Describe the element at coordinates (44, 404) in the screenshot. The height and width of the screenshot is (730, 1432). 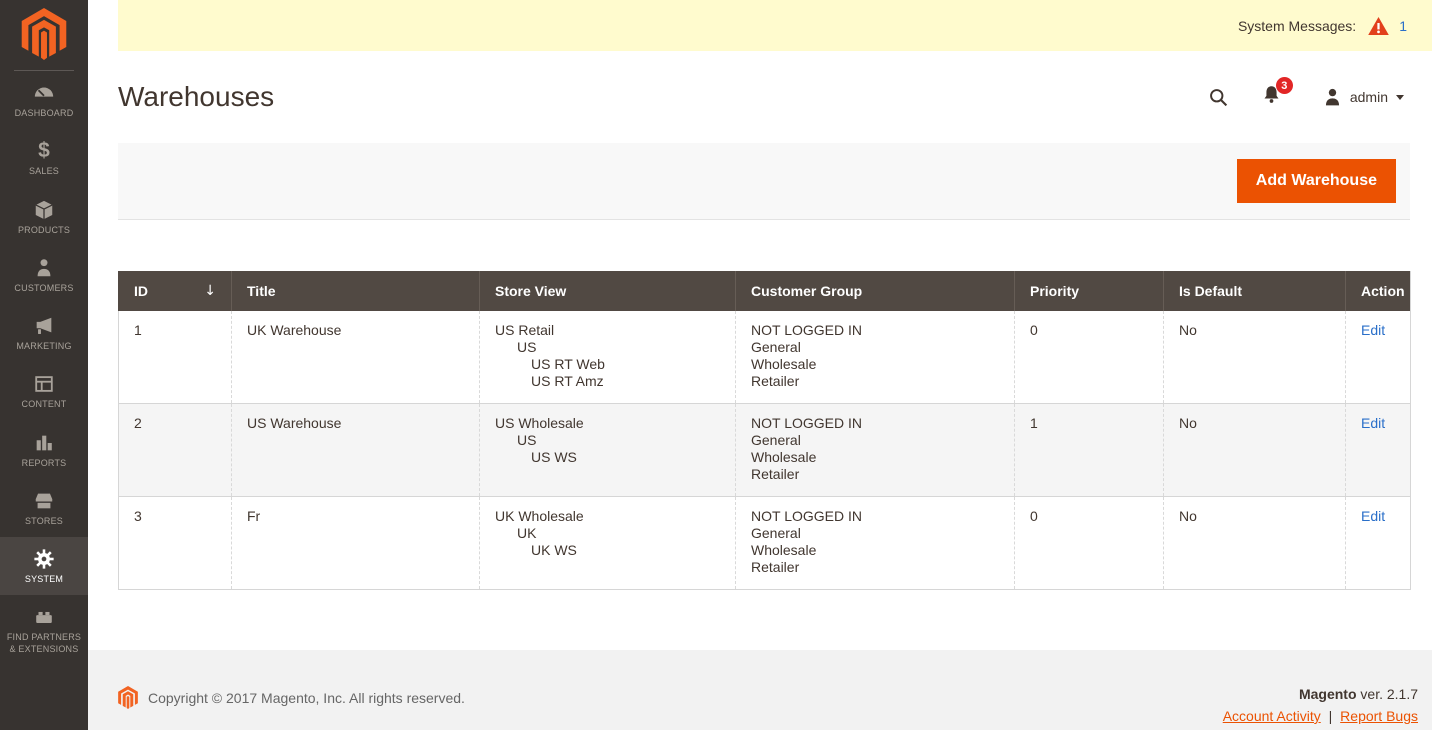
I see `sidebar-item-label: CONTENT` at that location.